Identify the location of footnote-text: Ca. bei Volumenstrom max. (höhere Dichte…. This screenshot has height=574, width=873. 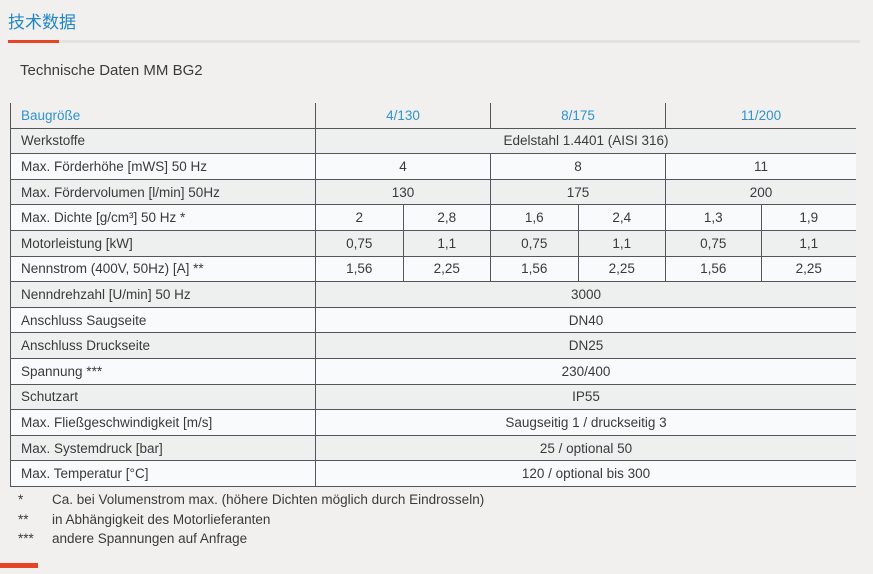
(268, 500).